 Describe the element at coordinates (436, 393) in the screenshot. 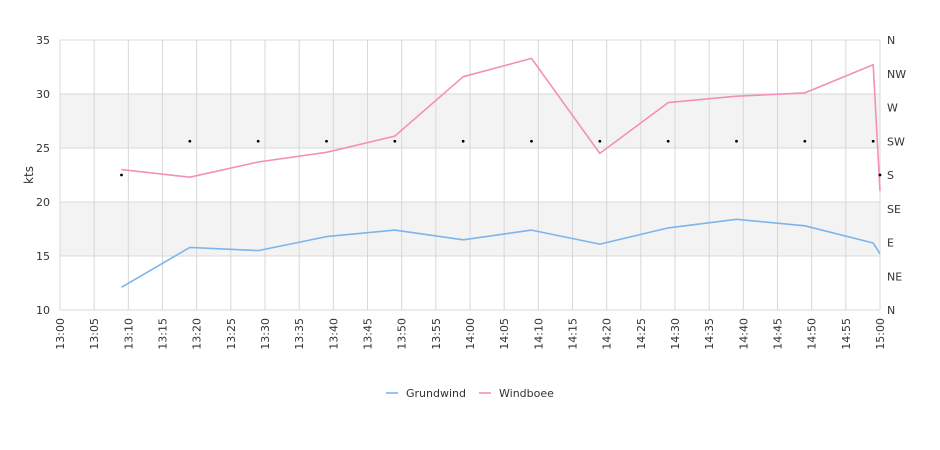

I see `legend-label: Grundwind` at that location.